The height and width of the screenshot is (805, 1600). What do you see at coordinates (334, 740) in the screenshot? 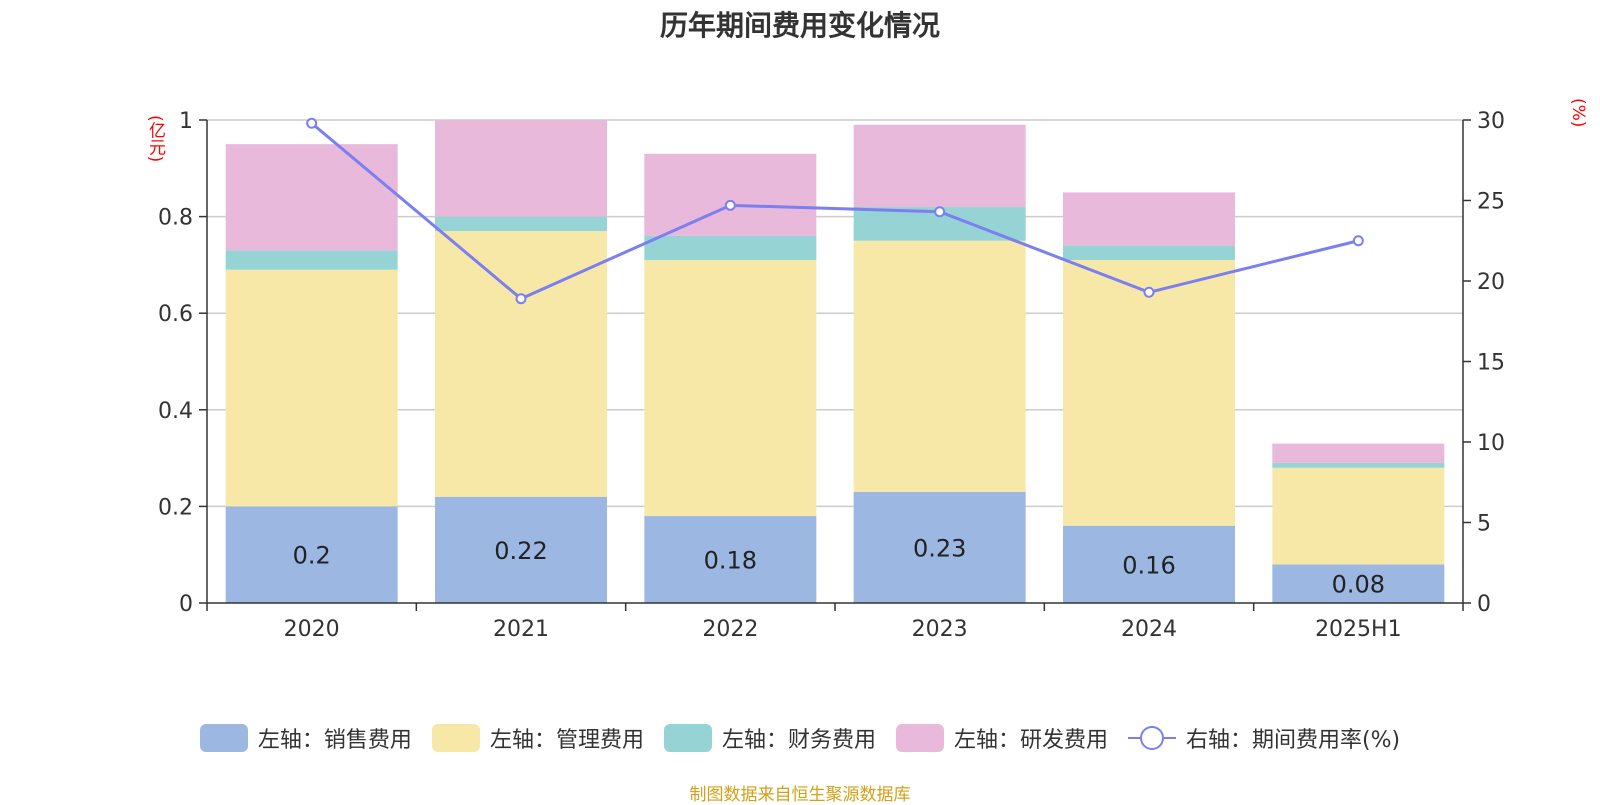
I see `legend-label-sales: 左轴：销售费用` at bounding box center [334, 740].